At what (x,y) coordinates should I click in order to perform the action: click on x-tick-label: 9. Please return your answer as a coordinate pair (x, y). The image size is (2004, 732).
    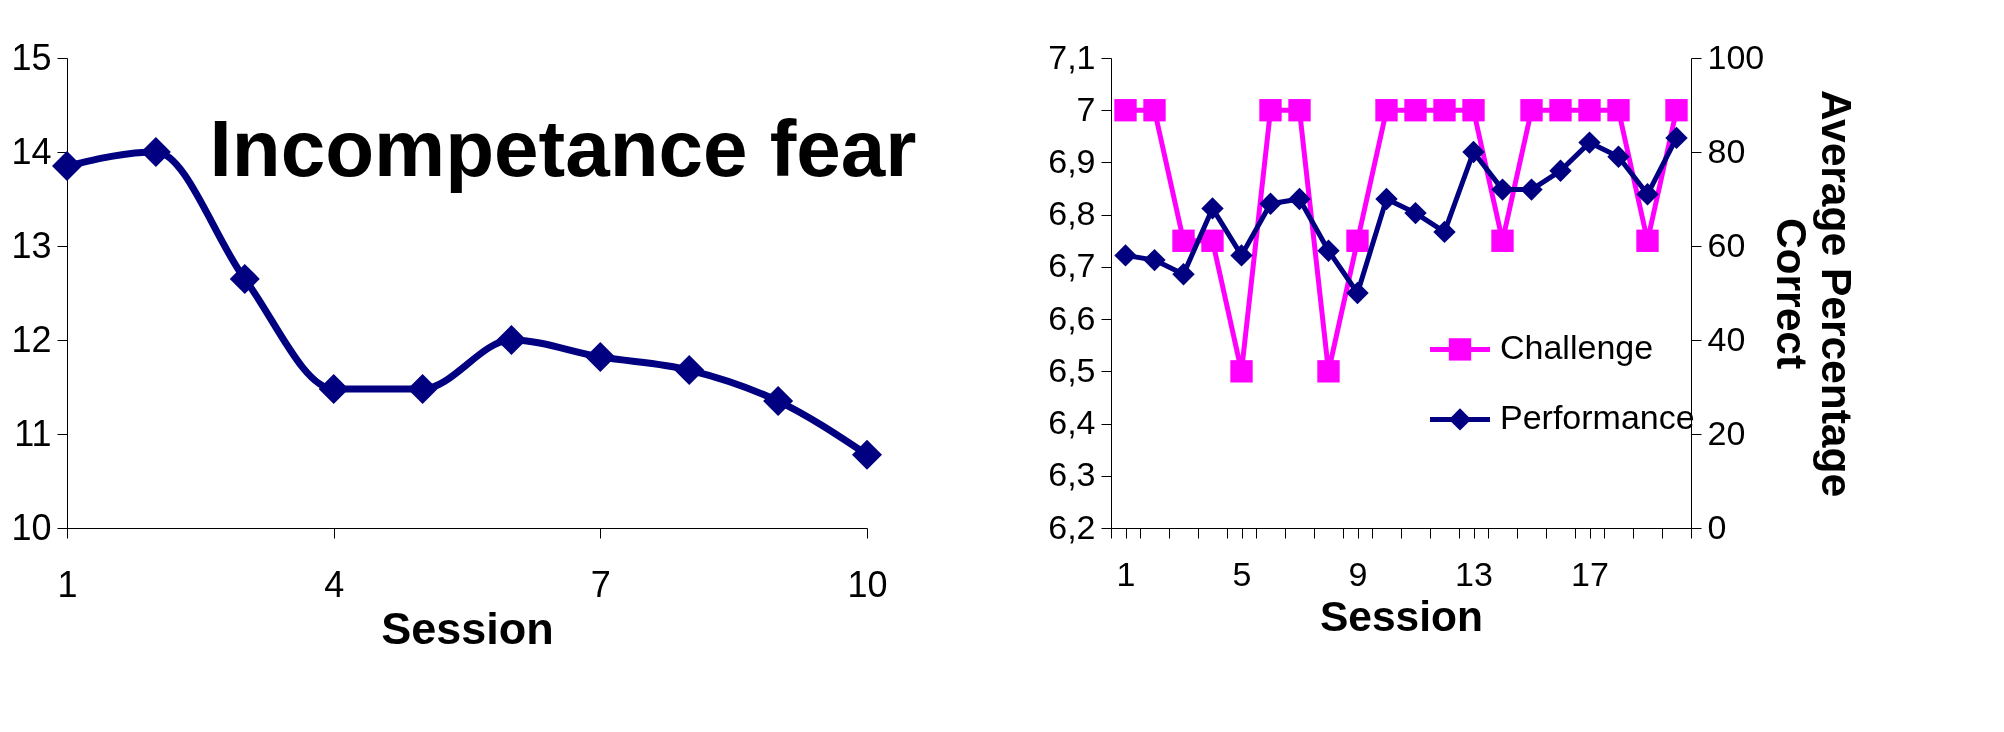
    Looking at the image, I should click on (1358, 573).